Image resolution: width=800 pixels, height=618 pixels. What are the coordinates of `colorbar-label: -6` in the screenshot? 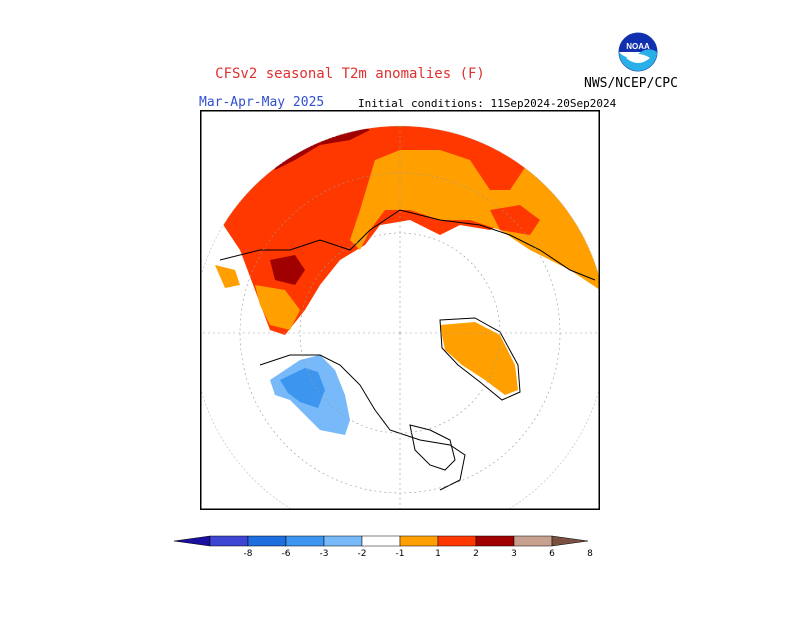 It's located at (286, 554).